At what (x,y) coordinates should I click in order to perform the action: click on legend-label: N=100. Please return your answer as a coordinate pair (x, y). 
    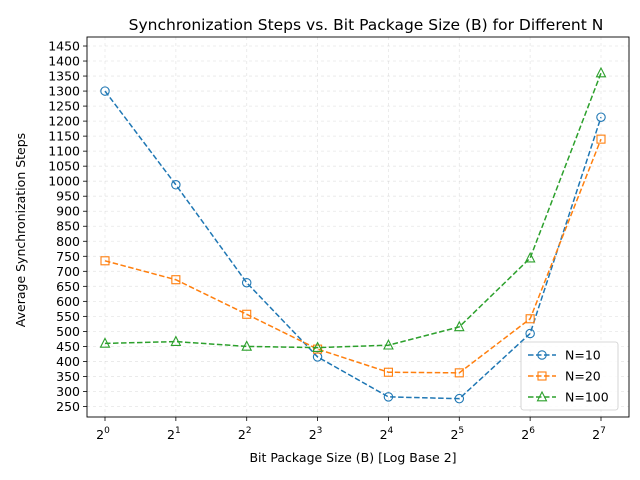
    Looking at the image, I should click on (587, 397).